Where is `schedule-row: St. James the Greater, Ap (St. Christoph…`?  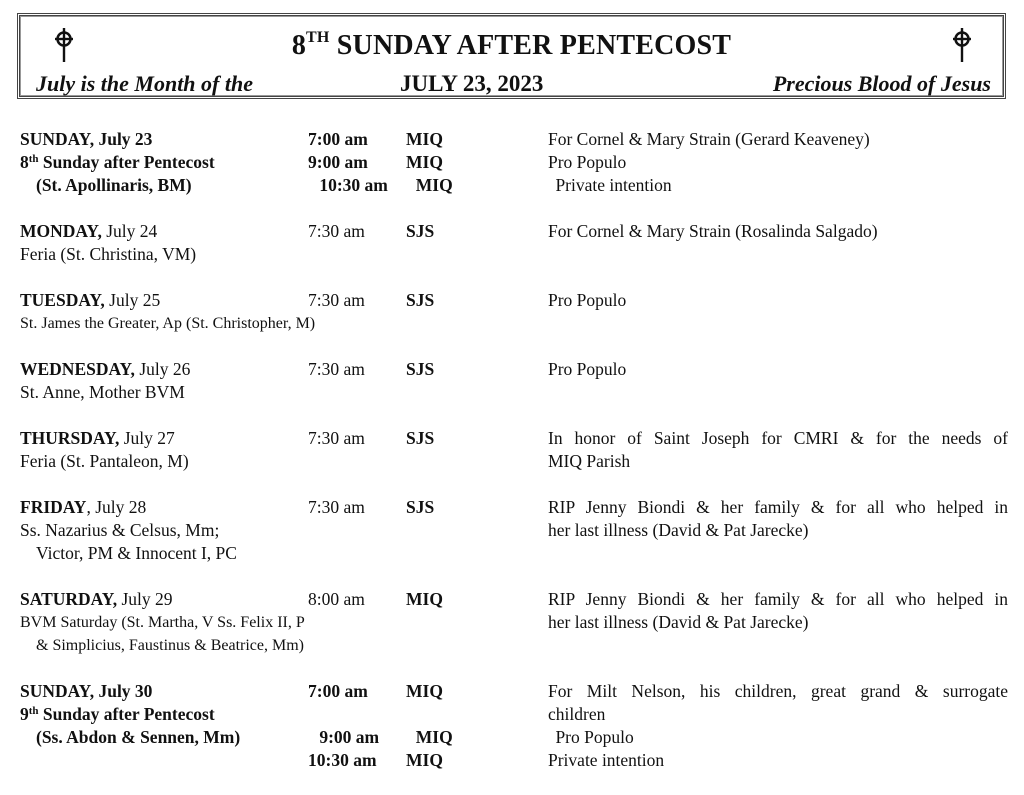 schedule-row: St. James the Greater, Ap (St. Christoph… is located at coordinates (514, 323).